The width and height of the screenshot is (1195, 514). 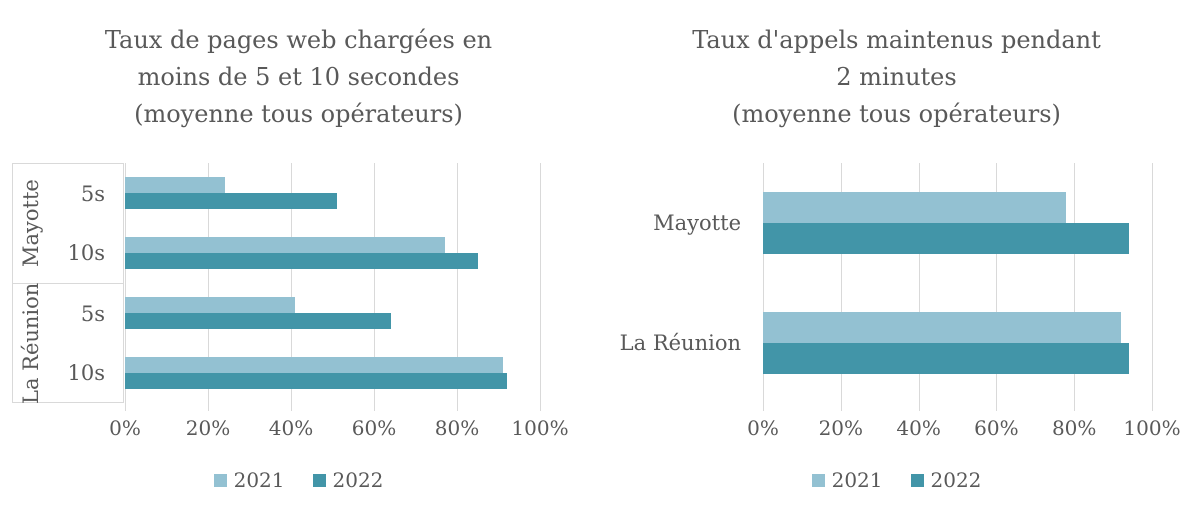 I want to click on category-group-mayotte: Mayotte 5s 10s, so click(x=68, y=223).